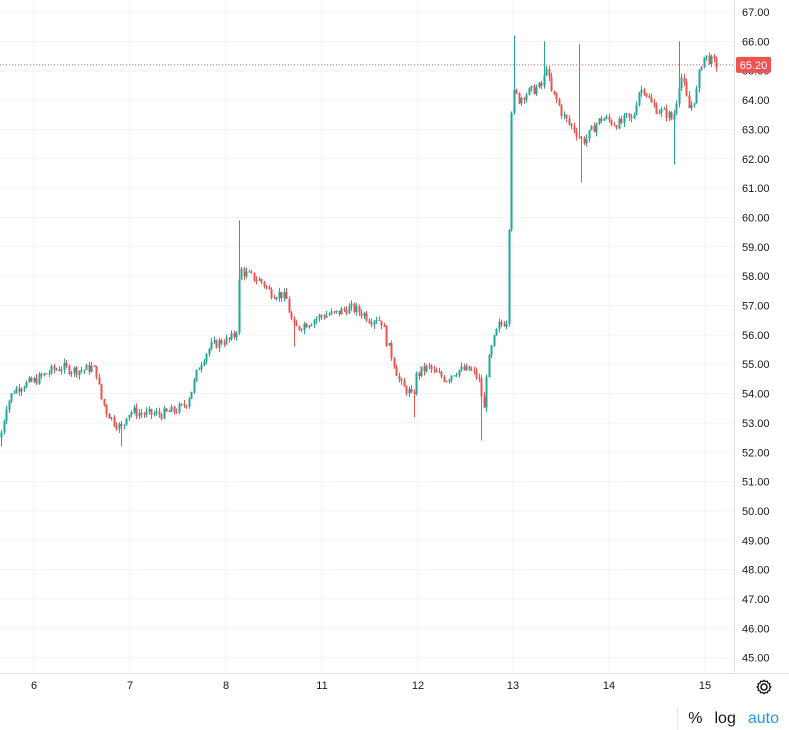  Describe the element at coordinates (756, 659) in the screenshot. I see `y-tick-label: 45.00` at that location.